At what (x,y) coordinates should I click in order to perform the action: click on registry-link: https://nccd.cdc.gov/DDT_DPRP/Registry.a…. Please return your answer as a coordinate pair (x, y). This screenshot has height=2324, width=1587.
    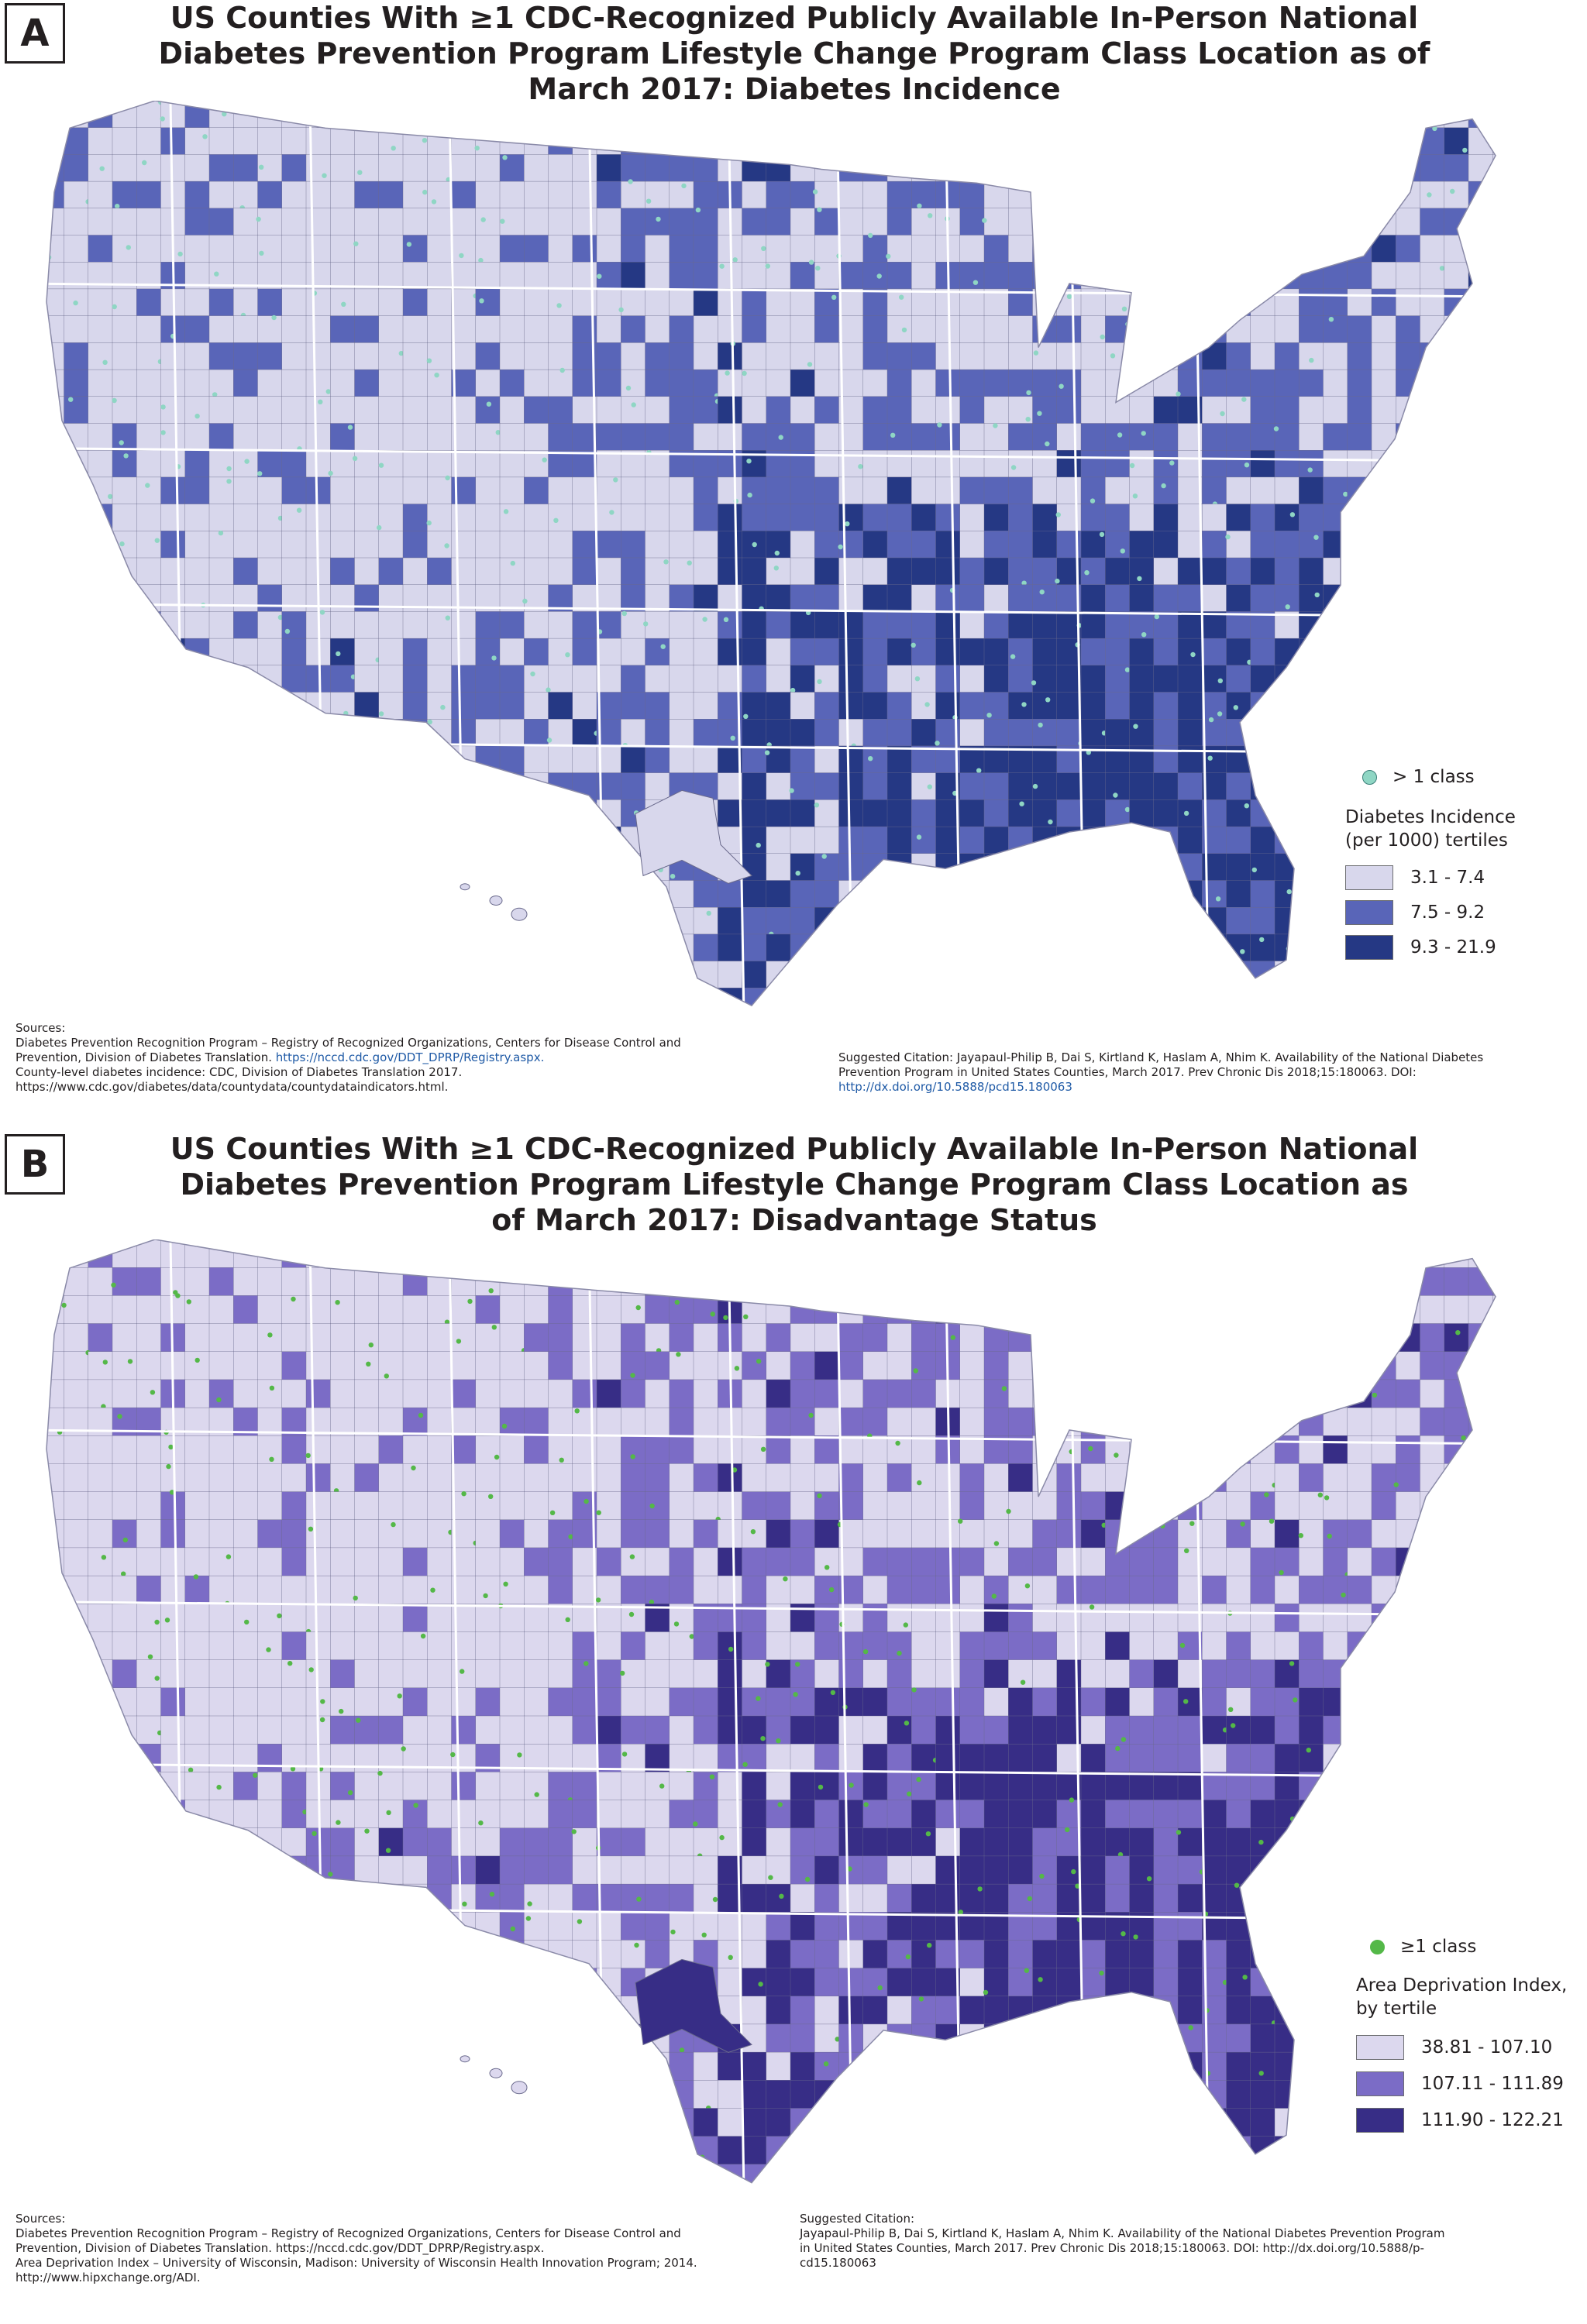
    Looking at the image, I should click on (410, 1057).